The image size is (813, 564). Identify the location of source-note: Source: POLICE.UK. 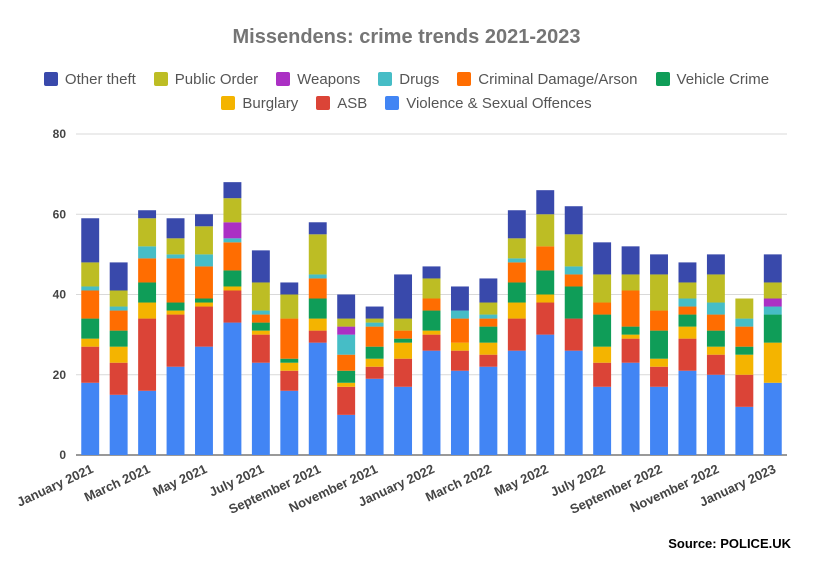
(729, 543).